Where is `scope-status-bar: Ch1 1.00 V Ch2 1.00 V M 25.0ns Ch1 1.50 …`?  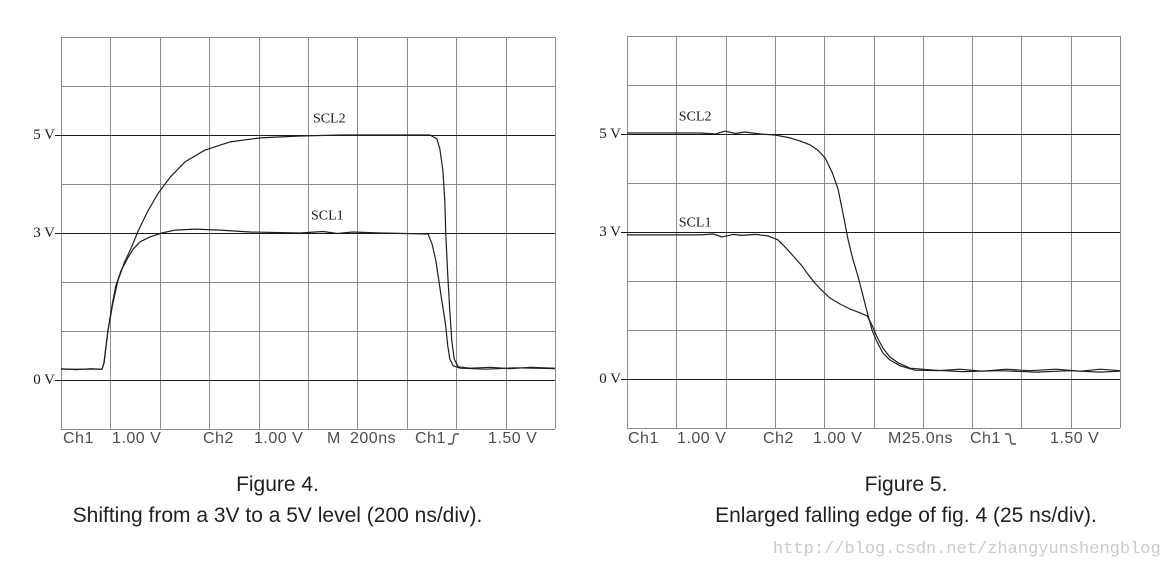 scope-status-bar: Ch1 1.00 V Ch2 1.00 V M 25.0ns Ch1 1.50 … is located at coordinates (879, 440).